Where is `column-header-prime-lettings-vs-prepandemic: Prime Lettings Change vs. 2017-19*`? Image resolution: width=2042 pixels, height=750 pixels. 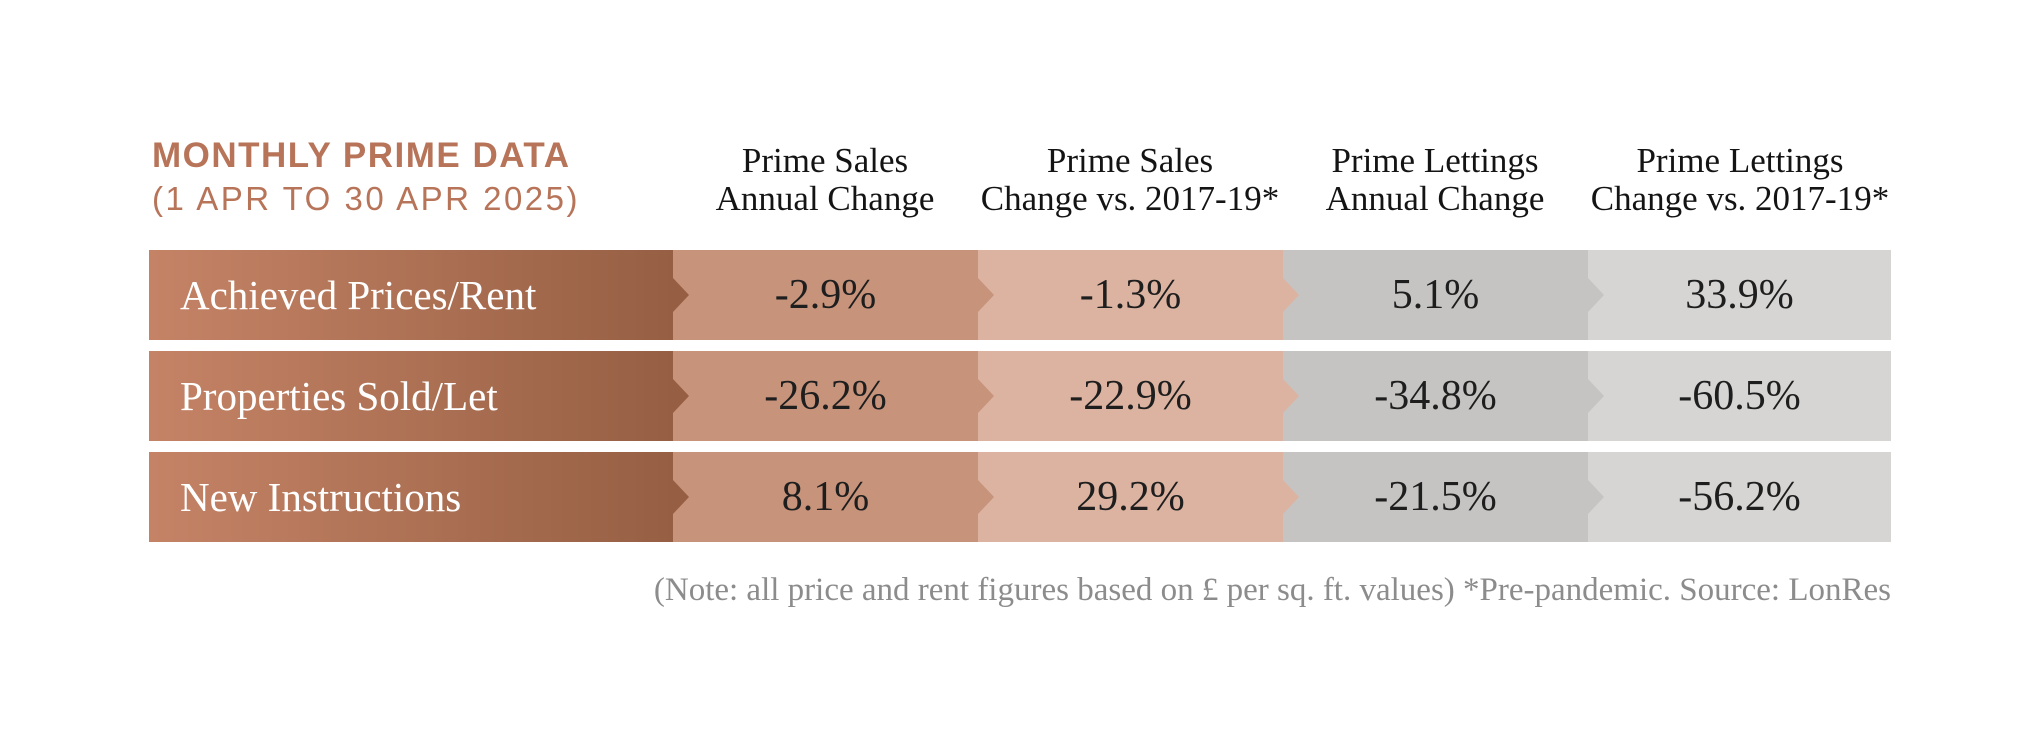
column-header-prime-lettings-vs-prepandemic: Prime Lettings Change vs. 2017-19* is located at coordinates (1740, 180).